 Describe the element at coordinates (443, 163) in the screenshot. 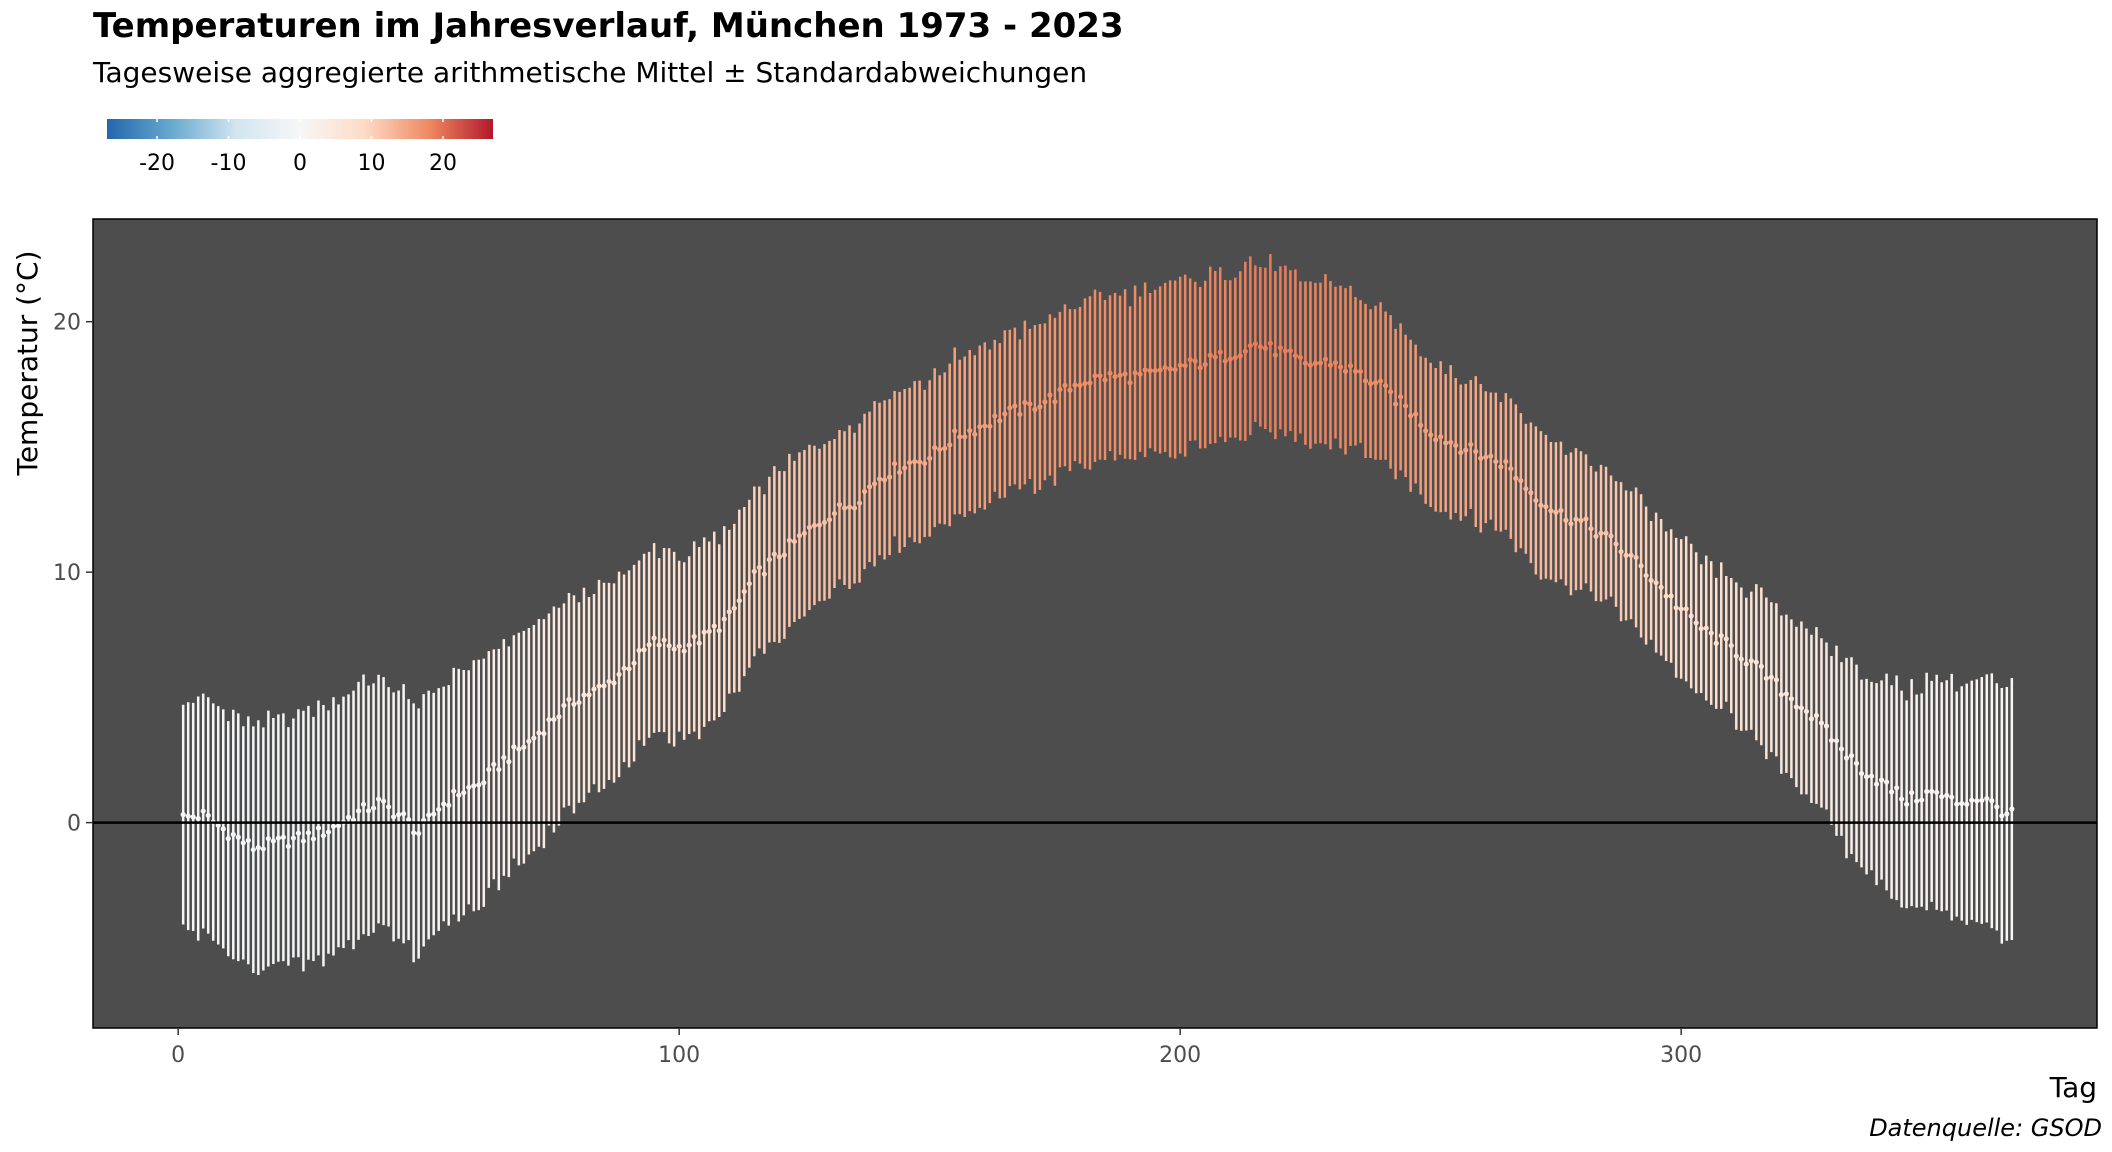

I see `legend-tick-label: 20` at that location.